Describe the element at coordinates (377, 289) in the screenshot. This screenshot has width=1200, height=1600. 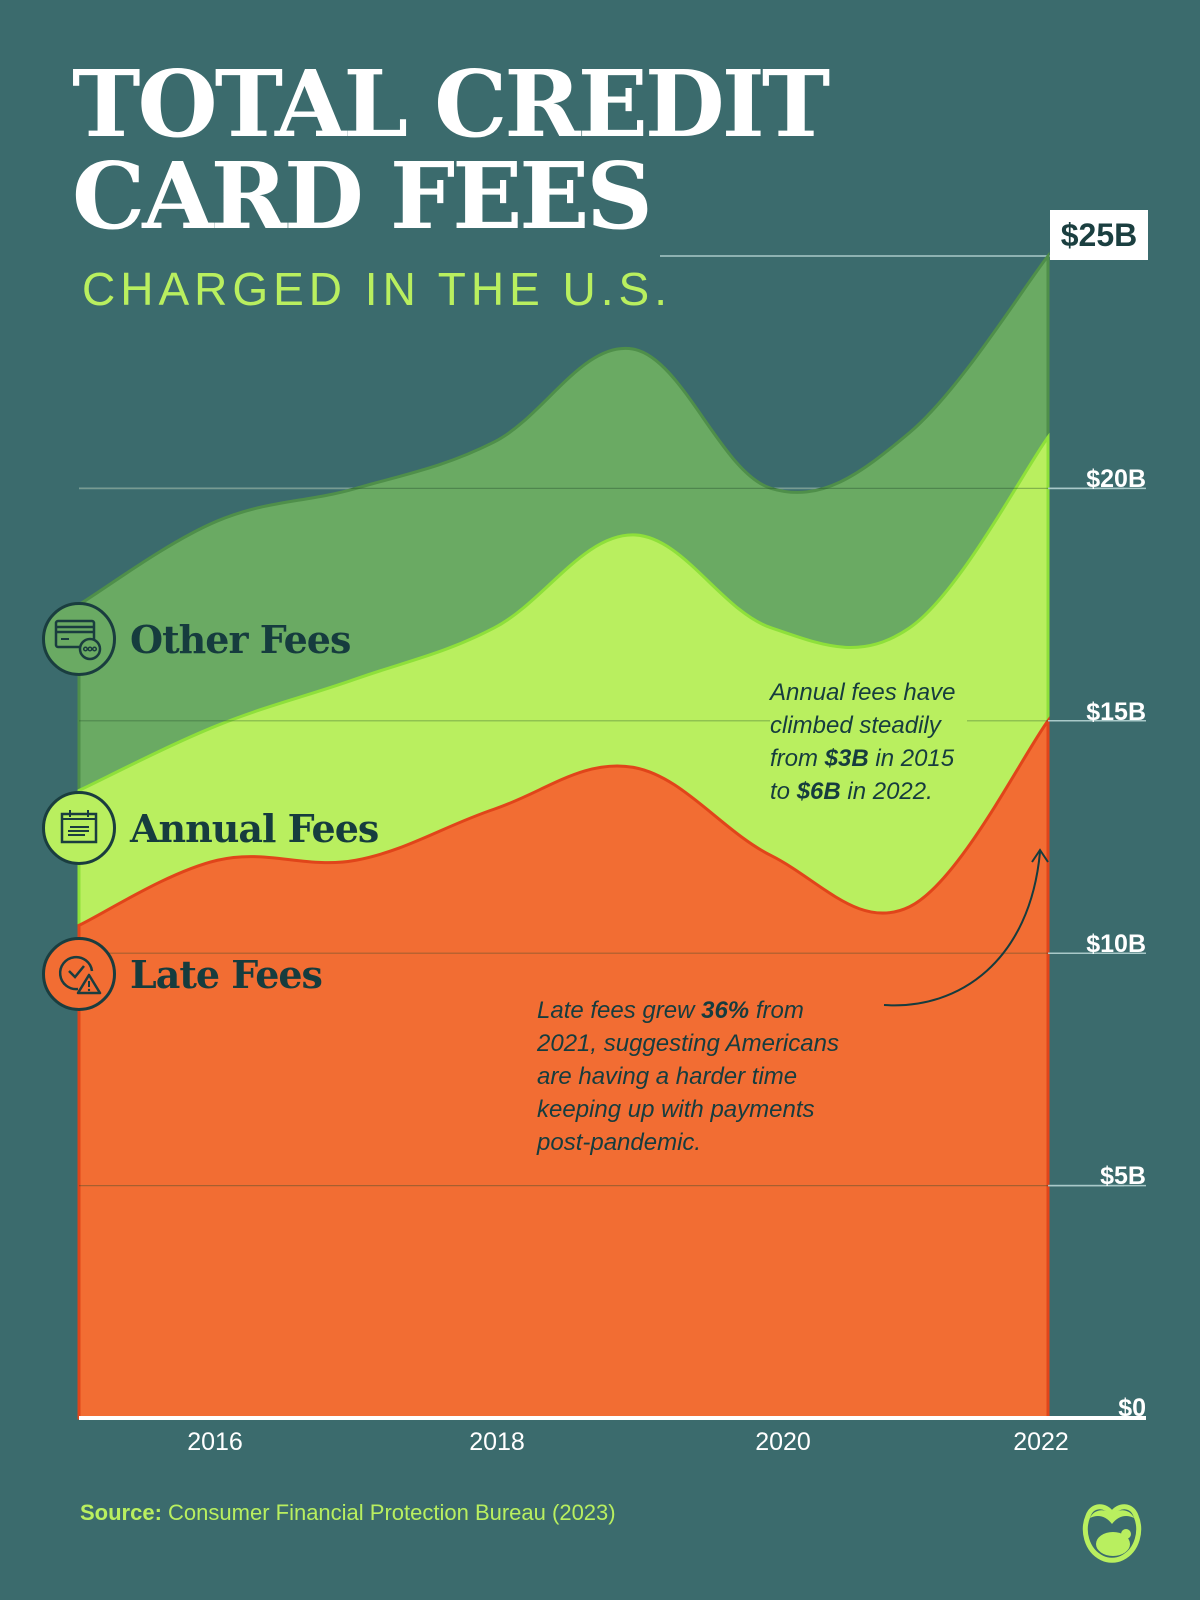
I see `subtitle: CHARGED IN THE U.S.` at that location.